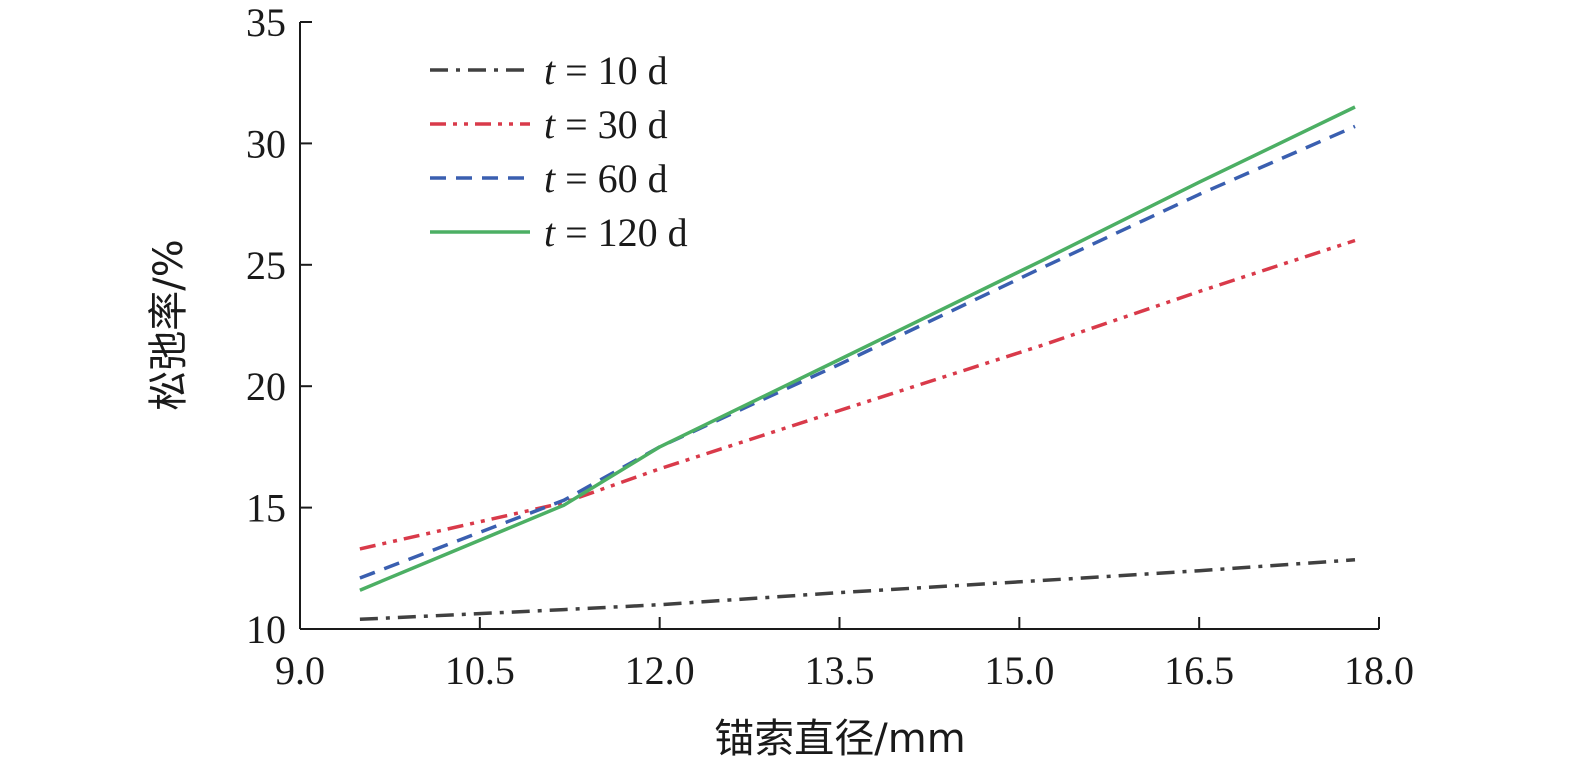 Image resolution: width=1575 pixels, height=770 pixels. What do you see at coordinates (559, 151) in the screenshot?
I see `legend: t = 10 dt = 30 dt = 60 dt = 120 d` at bounding box center [559, 151].